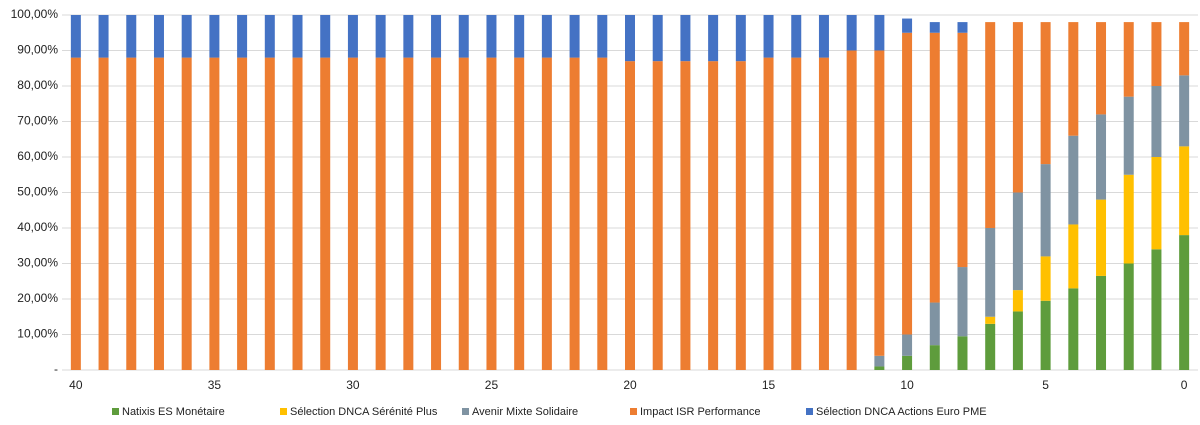  I want to click on x-tick-label: 15, so click(769, 385).